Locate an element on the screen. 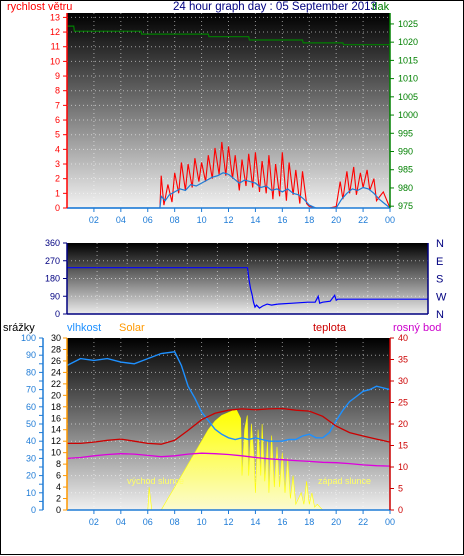 This screenshot has width=464, height=556. right-tick-label: 985 is located at coordinates (405, 170).